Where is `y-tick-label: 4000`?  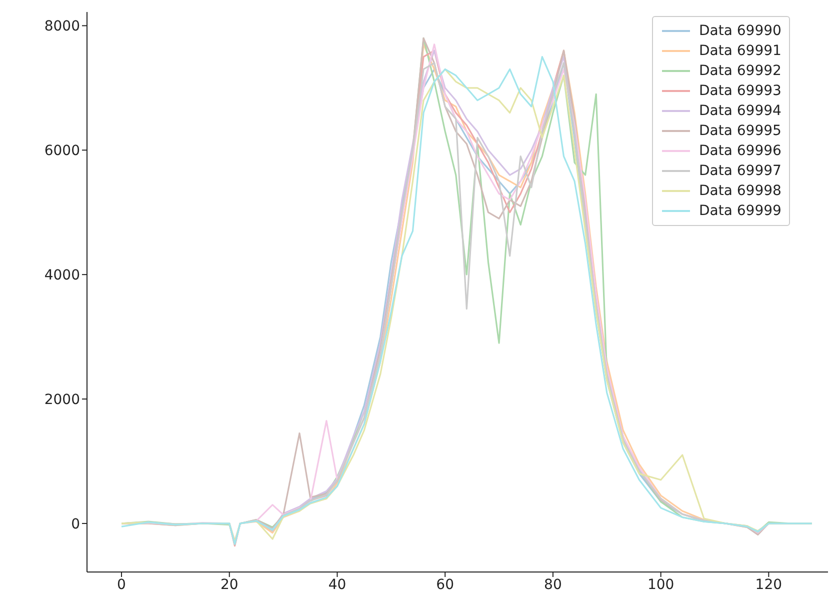 y-tick-label: 4000 is located at coordinates (62, 276).